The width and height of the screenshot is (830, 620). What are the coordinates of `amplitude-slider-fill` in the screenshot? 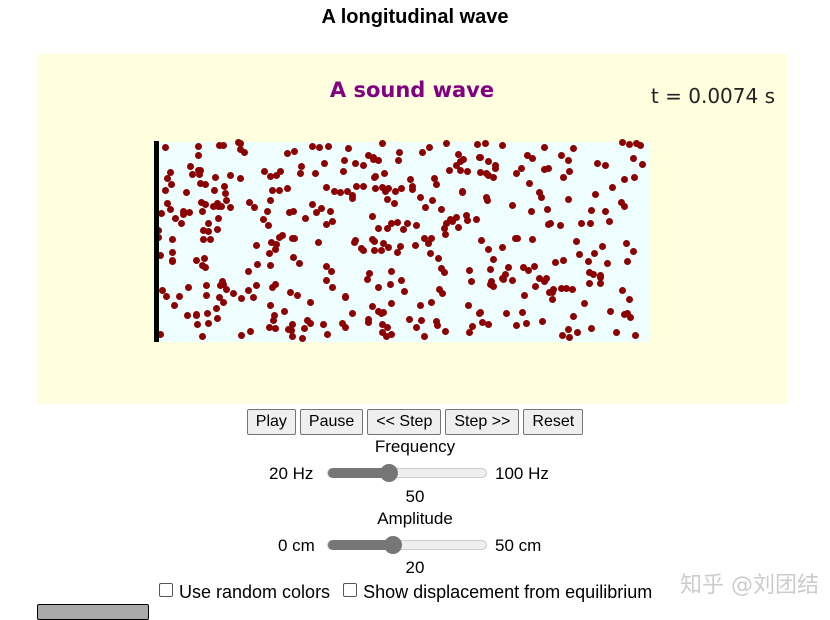 It's located at (361, 545).